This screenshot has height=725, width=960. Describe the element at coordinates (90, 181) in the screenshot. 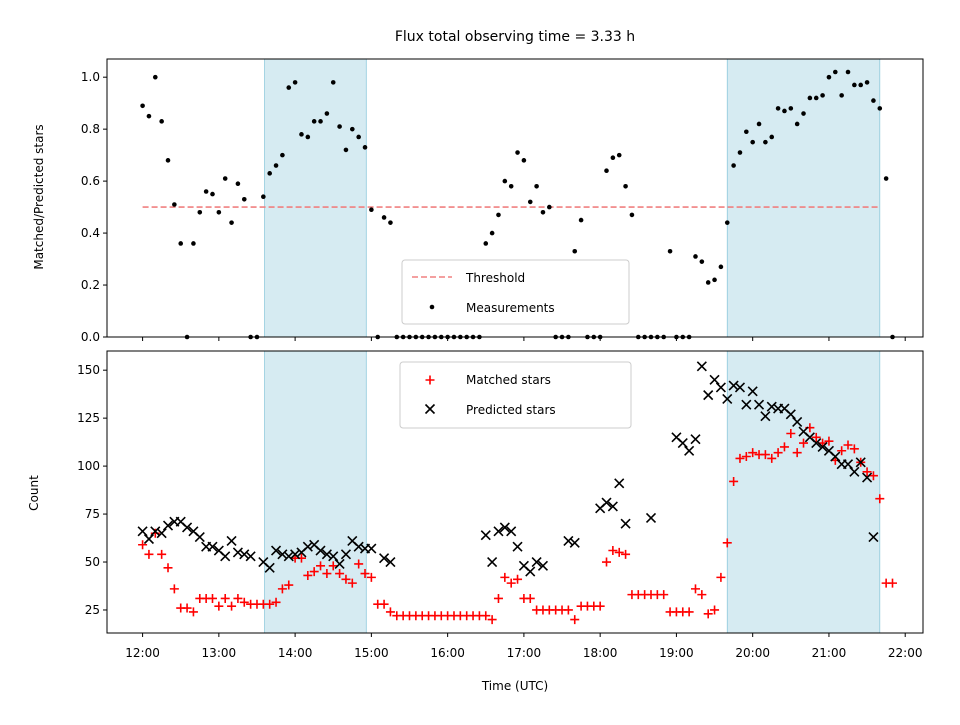

I see `ytick-label: 0.6` at that location.